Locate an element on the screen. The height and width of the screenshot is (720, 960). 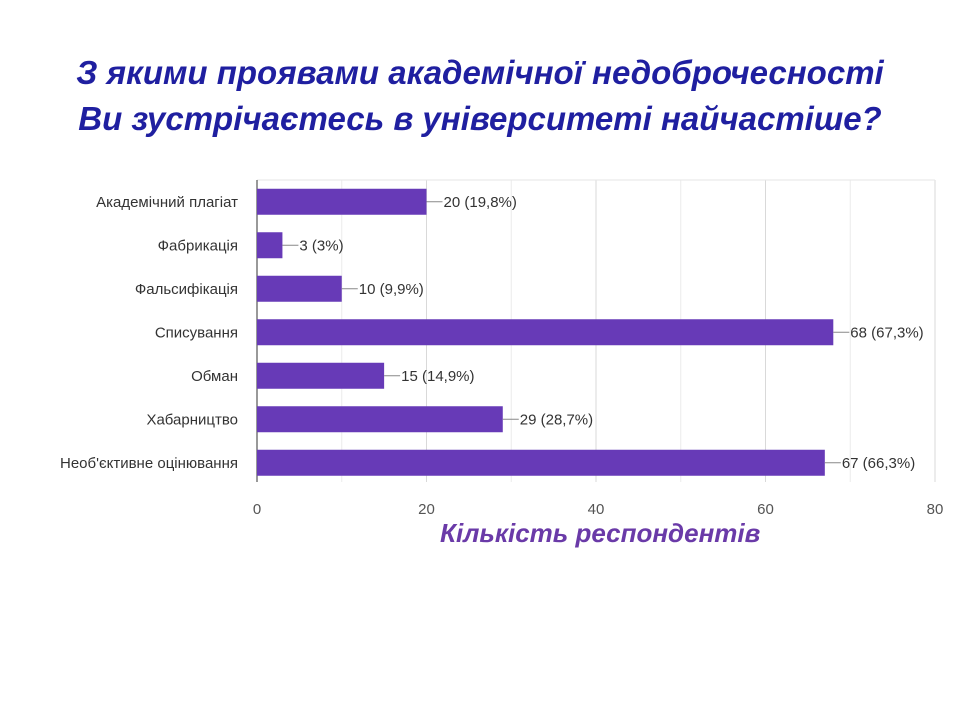
data-label: 20 (19,8%) is located at coordinates (480, 202).